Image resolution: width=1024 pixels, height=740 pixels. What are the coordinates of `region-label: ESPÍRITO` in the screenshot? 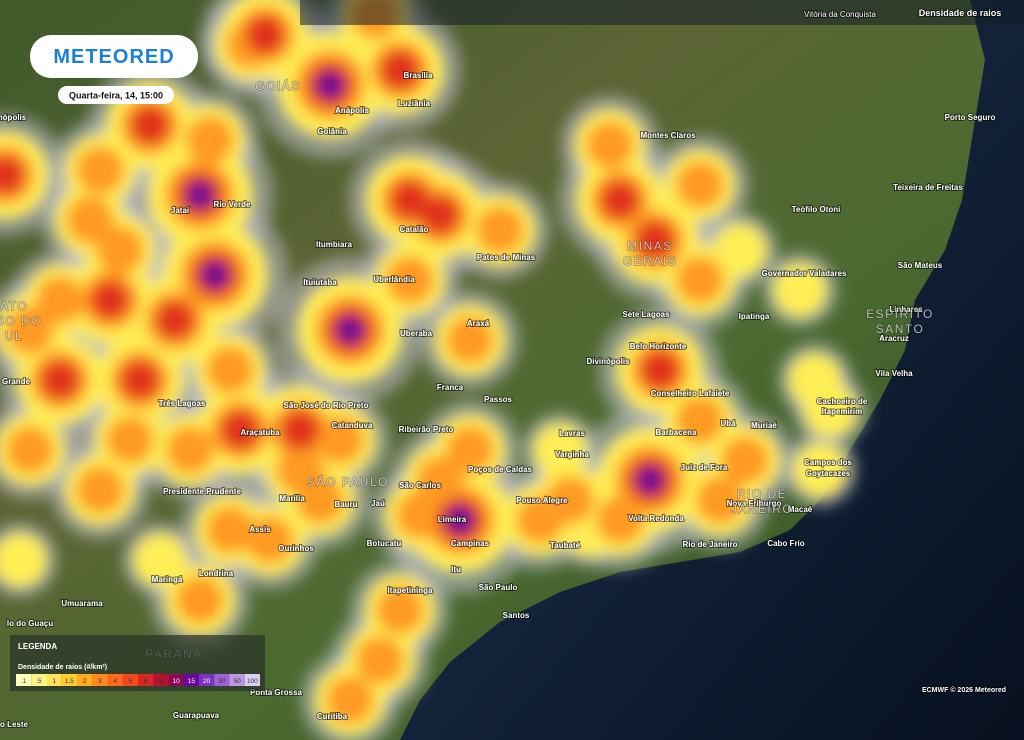 It's located at (900, 313).